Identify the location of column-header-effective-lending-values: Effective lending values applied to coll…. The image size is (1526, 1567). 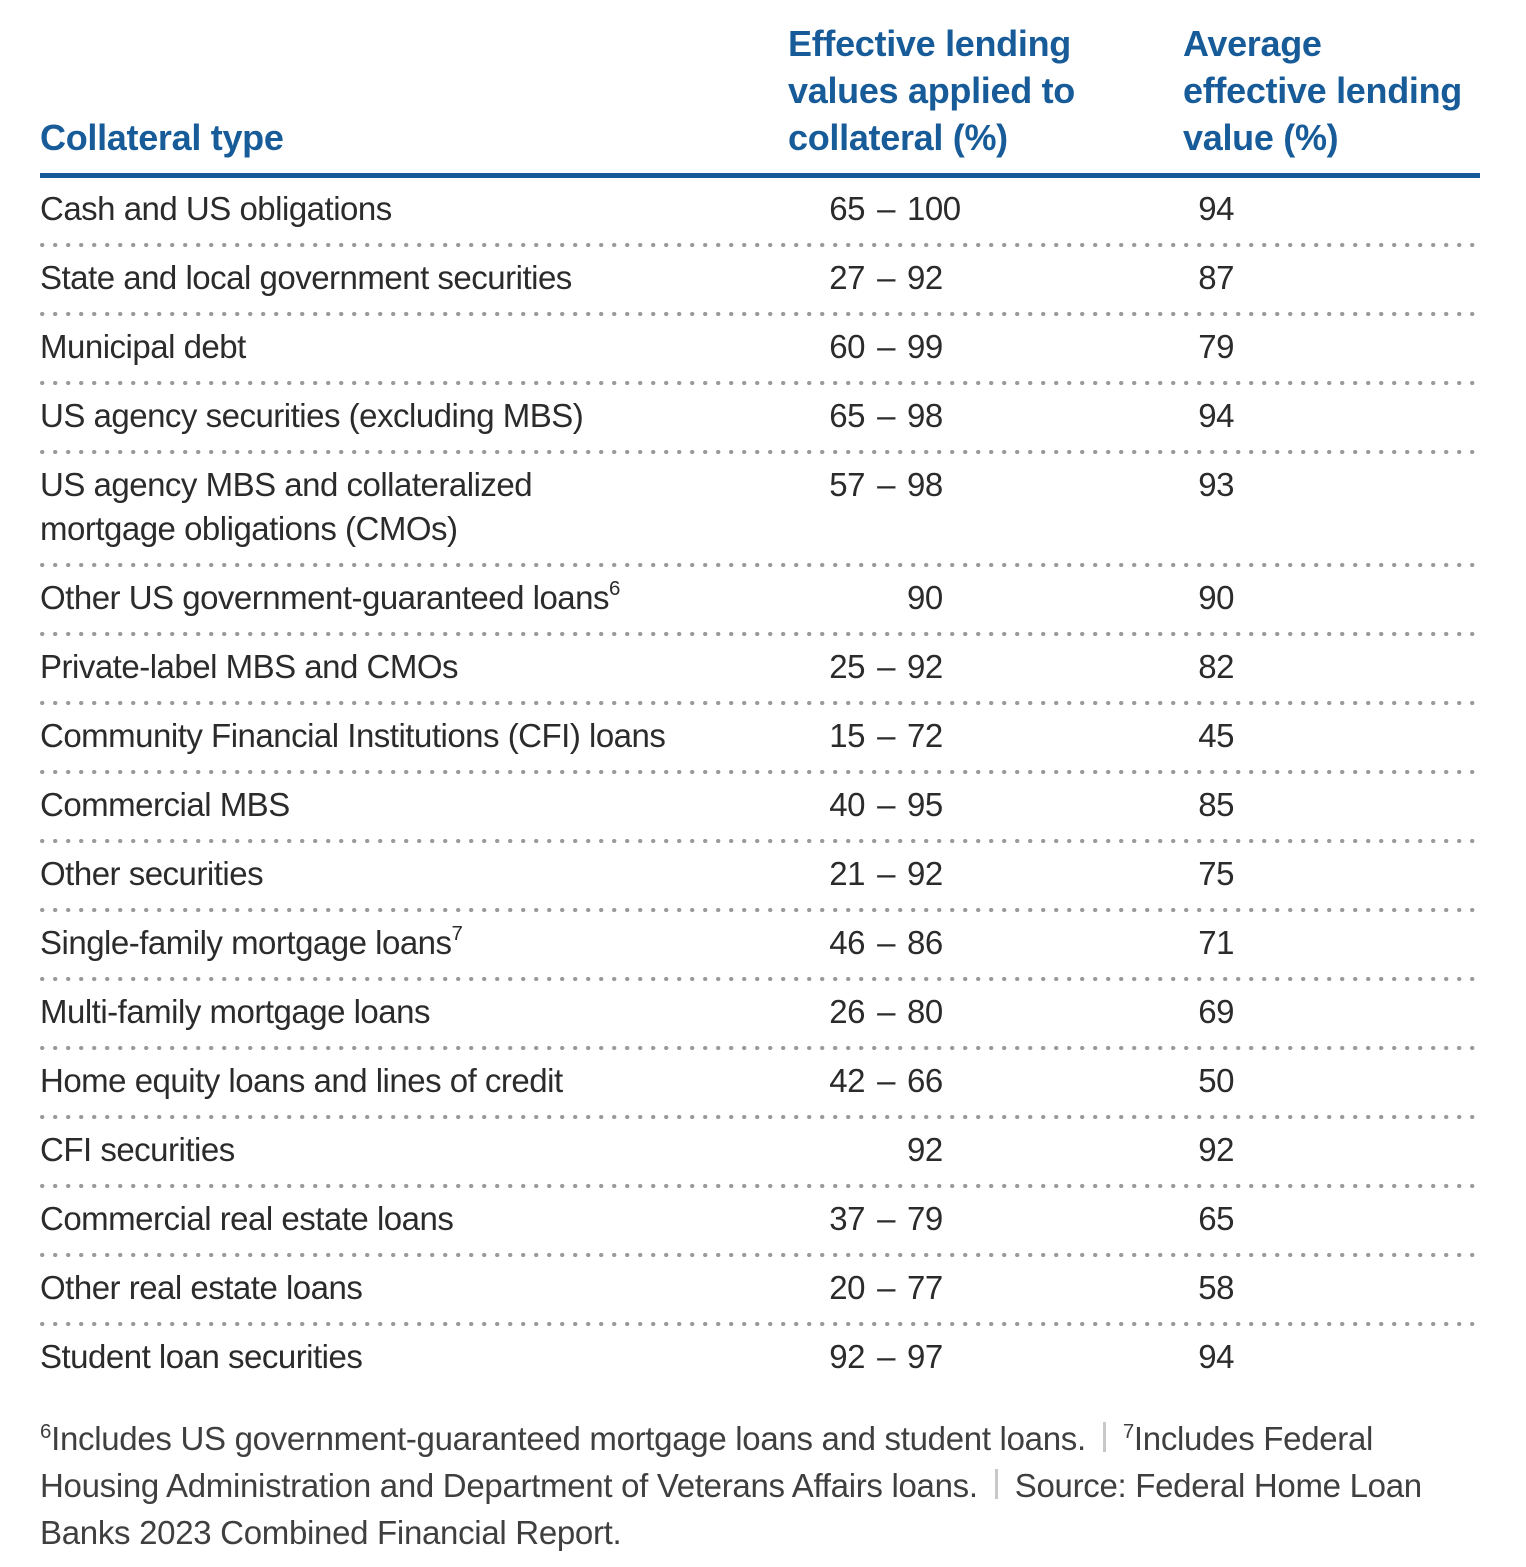
(985, 90).